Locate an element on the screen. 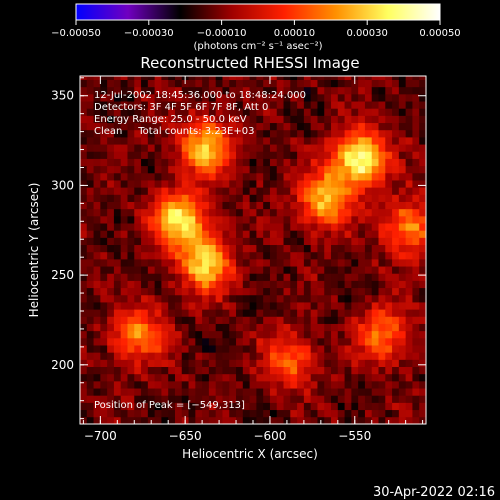  annotation-detectors: Detectors: 3F 4F 5F 6F 7F 8F, Att 0 is located at coordinates (181, 107).